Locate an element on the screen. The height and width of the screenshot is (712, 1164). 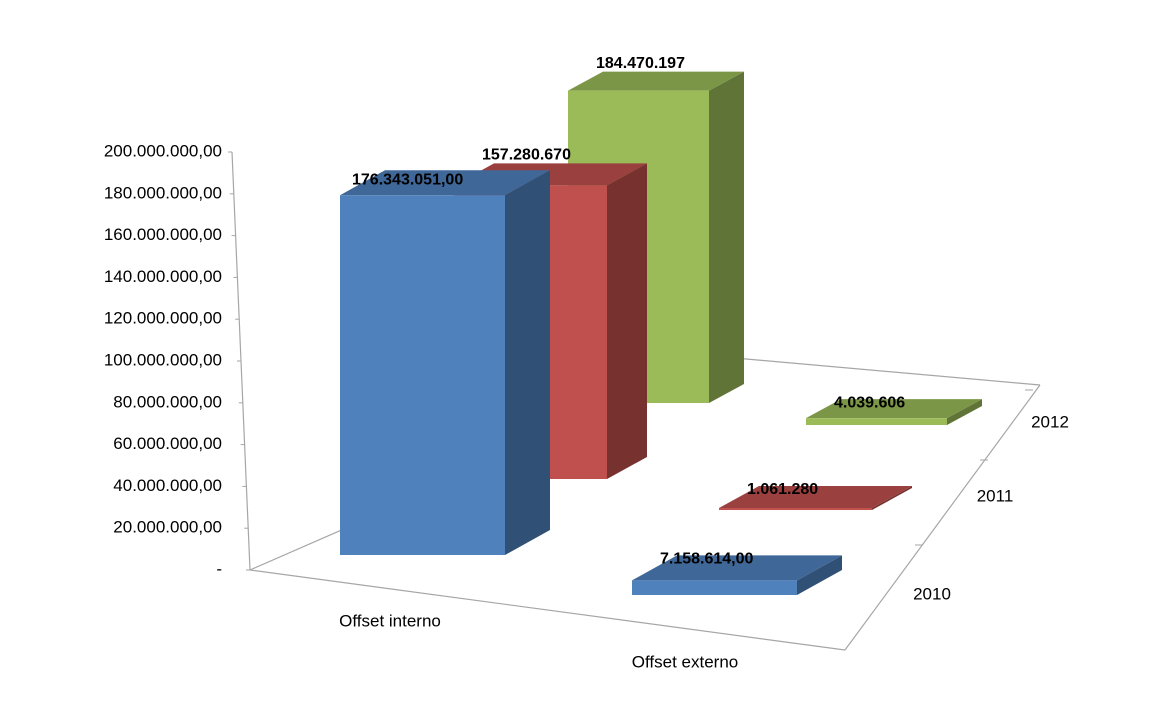
value-label: 1.061.280 is located at coordinates (782, 489).